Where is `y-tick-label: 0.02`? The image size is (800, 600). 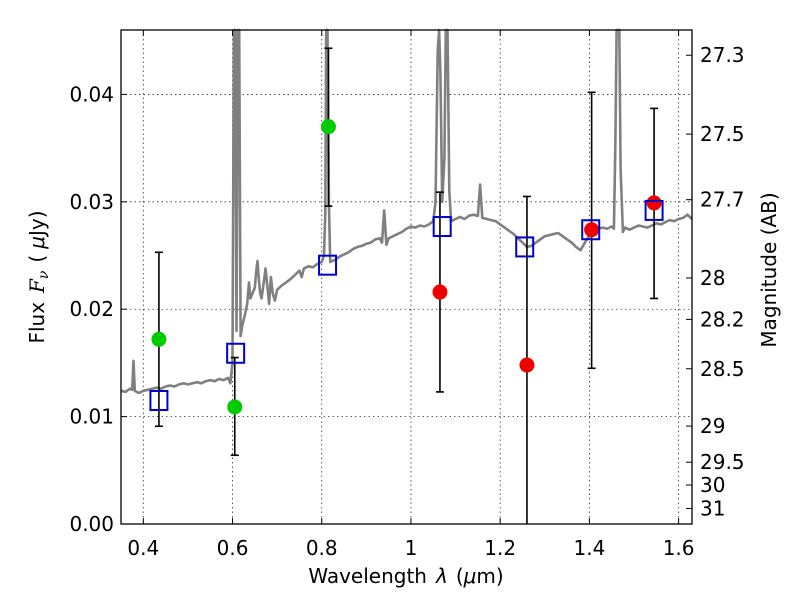 y-tick-label: 0.02 is located at coordinates (91, 309).